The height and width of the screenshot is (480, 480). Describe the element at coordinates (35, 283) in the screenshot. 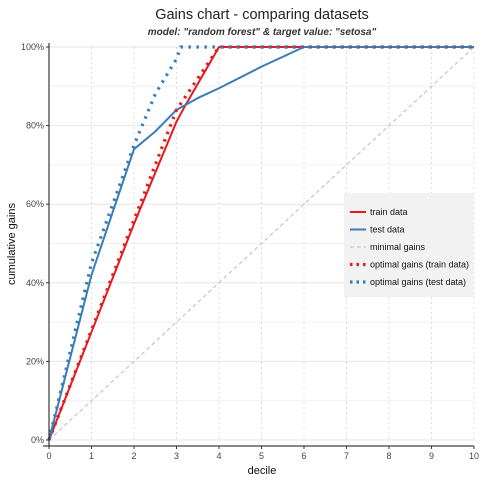

I see `y-tick-label: 40%` at that location.